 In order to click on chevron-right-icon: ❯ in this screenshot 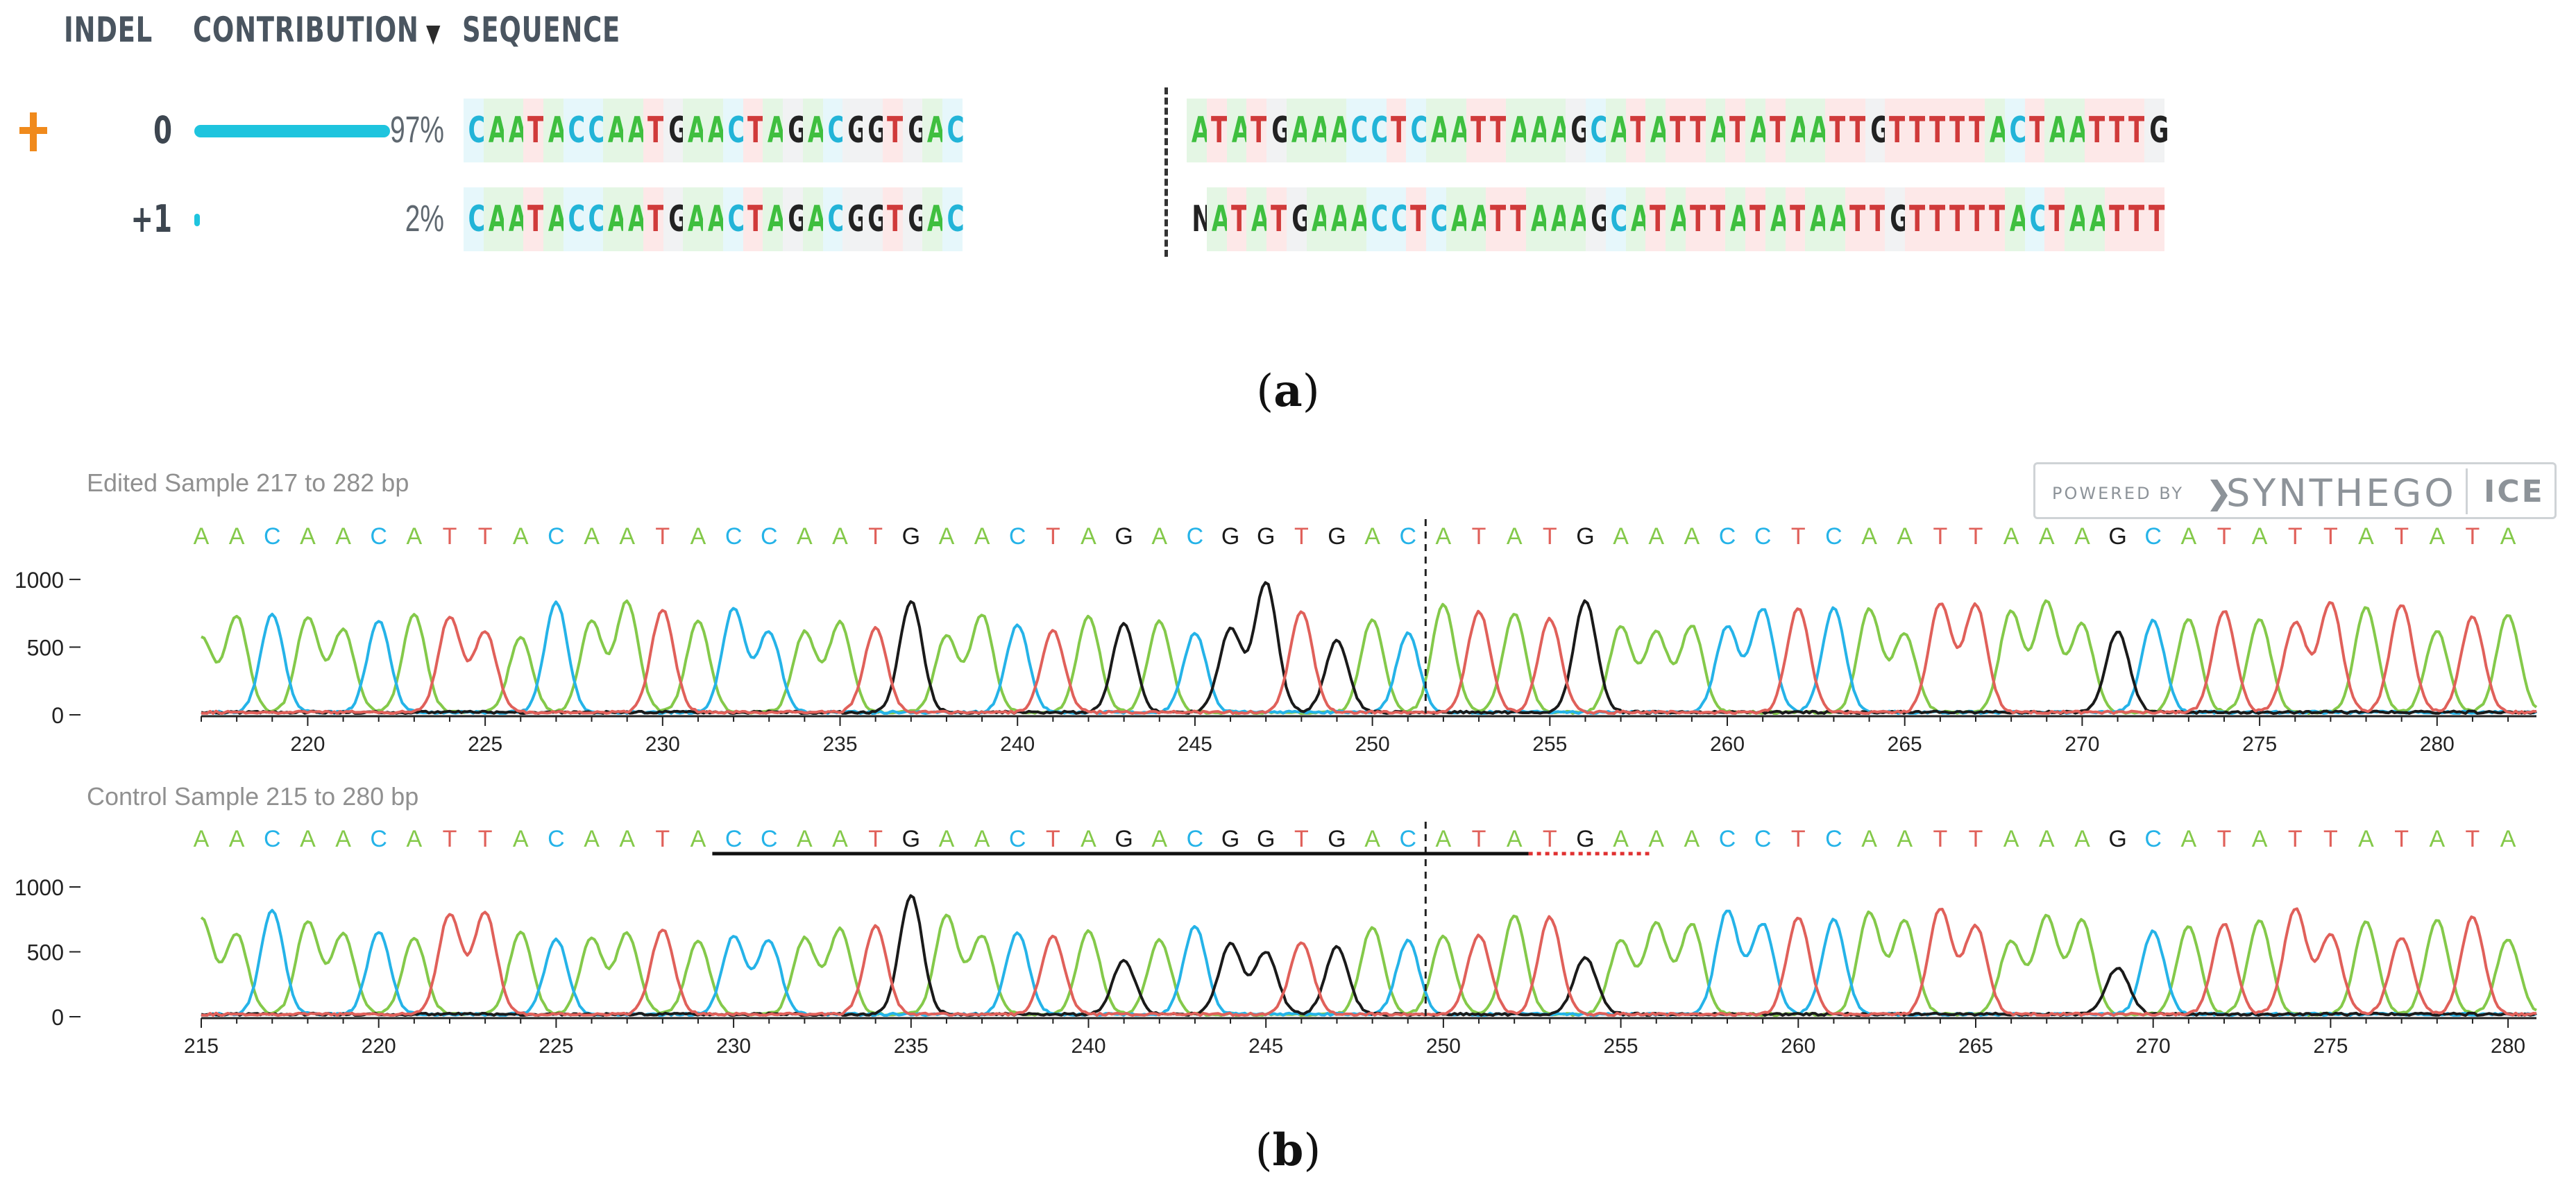, I will do `click(2219, 493)`.